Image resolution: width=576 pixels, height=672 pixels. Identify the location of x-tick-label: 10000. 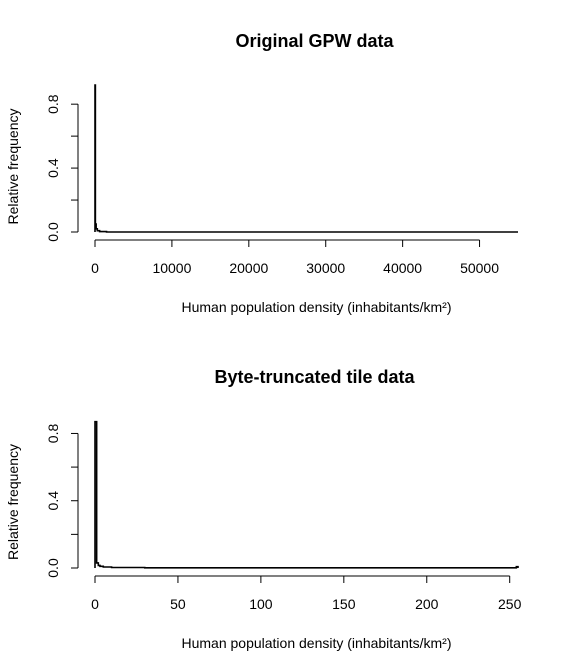
(171, 268).